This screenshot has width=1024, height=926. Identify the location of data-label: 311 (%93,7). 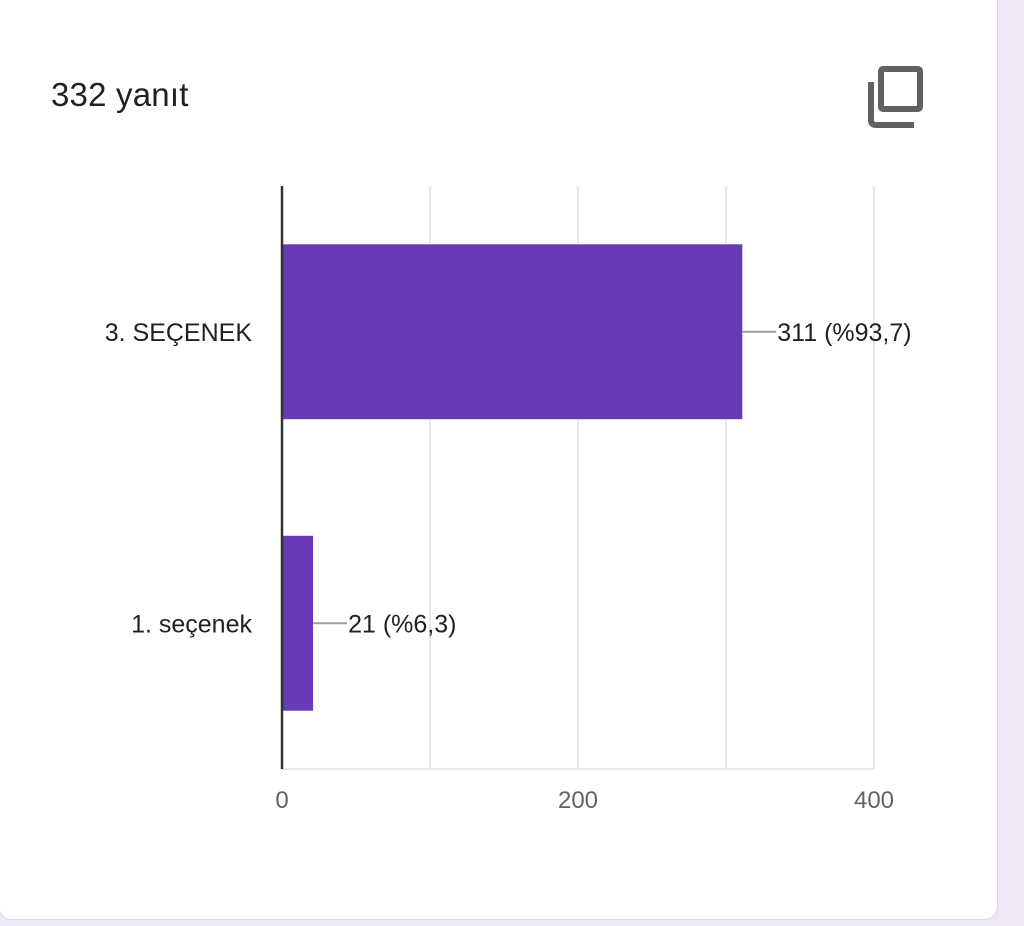
(844, 333).